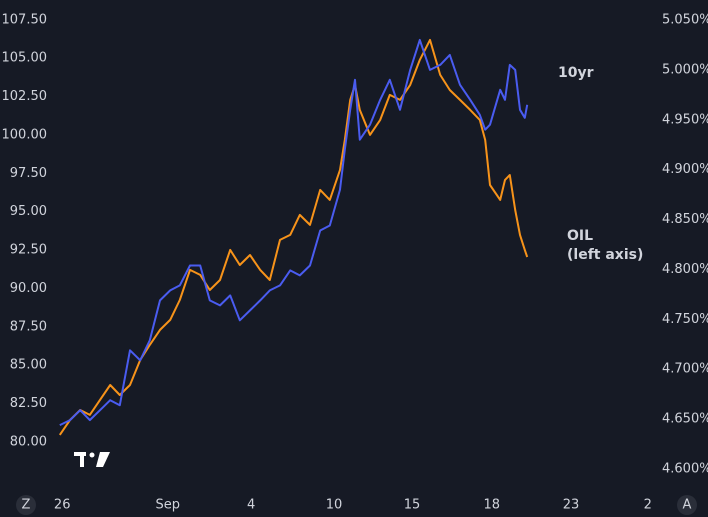 The width and height of the screenshot is (708, 517). Describe the element at coordinates (251, 505) in the screenshot. I see `x-tick-label: 4` at that location.